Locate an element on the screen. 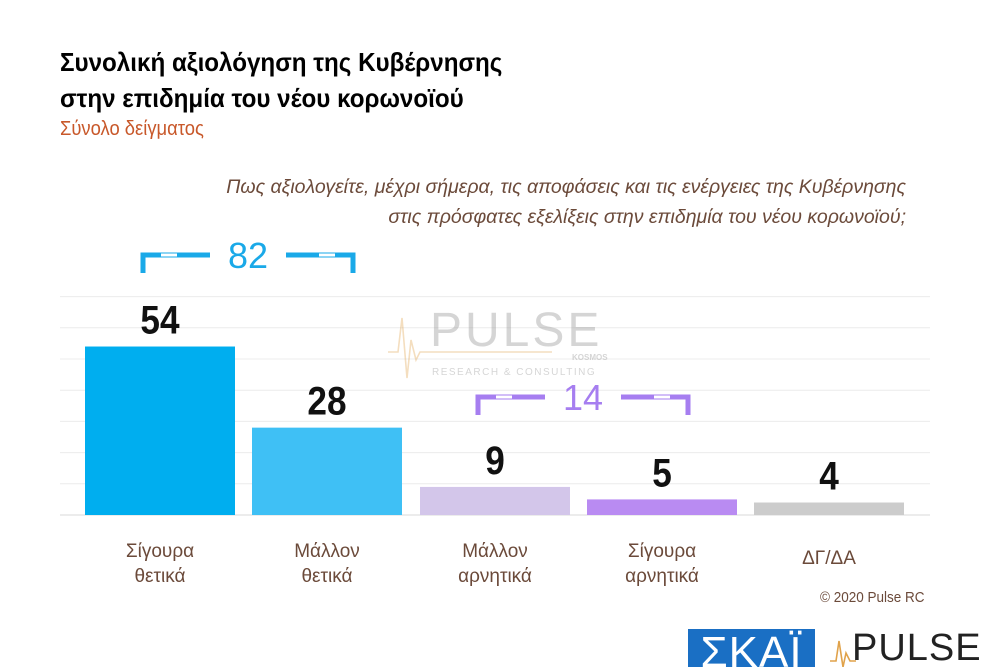  bracket-sum-label: 82 is located at coordinates (248, 255).